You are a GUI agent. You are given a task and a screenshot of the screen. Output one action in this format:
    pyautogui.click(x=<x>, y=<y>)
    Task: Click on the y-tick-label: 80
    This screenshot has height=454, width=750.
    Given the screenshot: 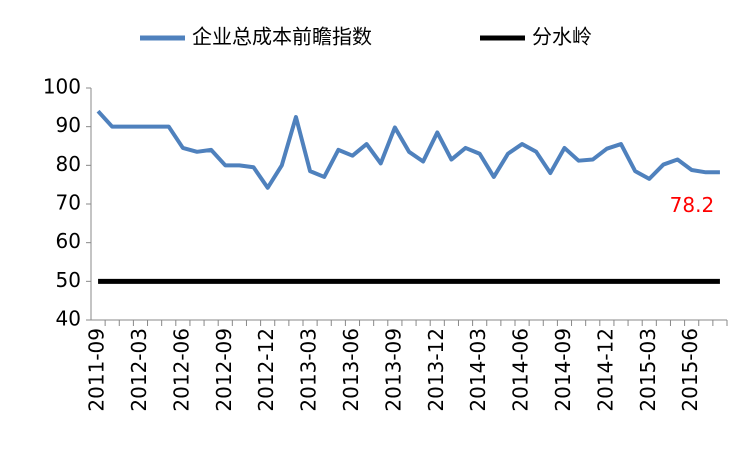 What is the action you would take?
    pyautogui.click(x=68, y=164)
    